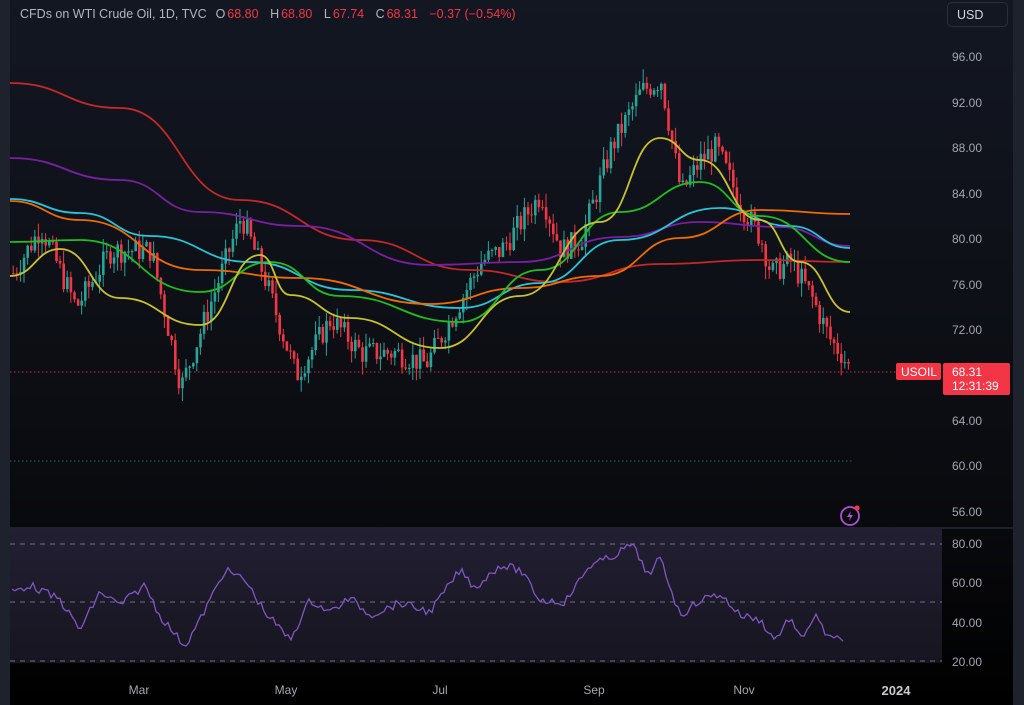 Image resolution: width=1024 pixels, height=705 pixels. What do you see at coordinates (286, 690) in the screenshot?
I see `time-tick: May` at bounding box center [286, 690].